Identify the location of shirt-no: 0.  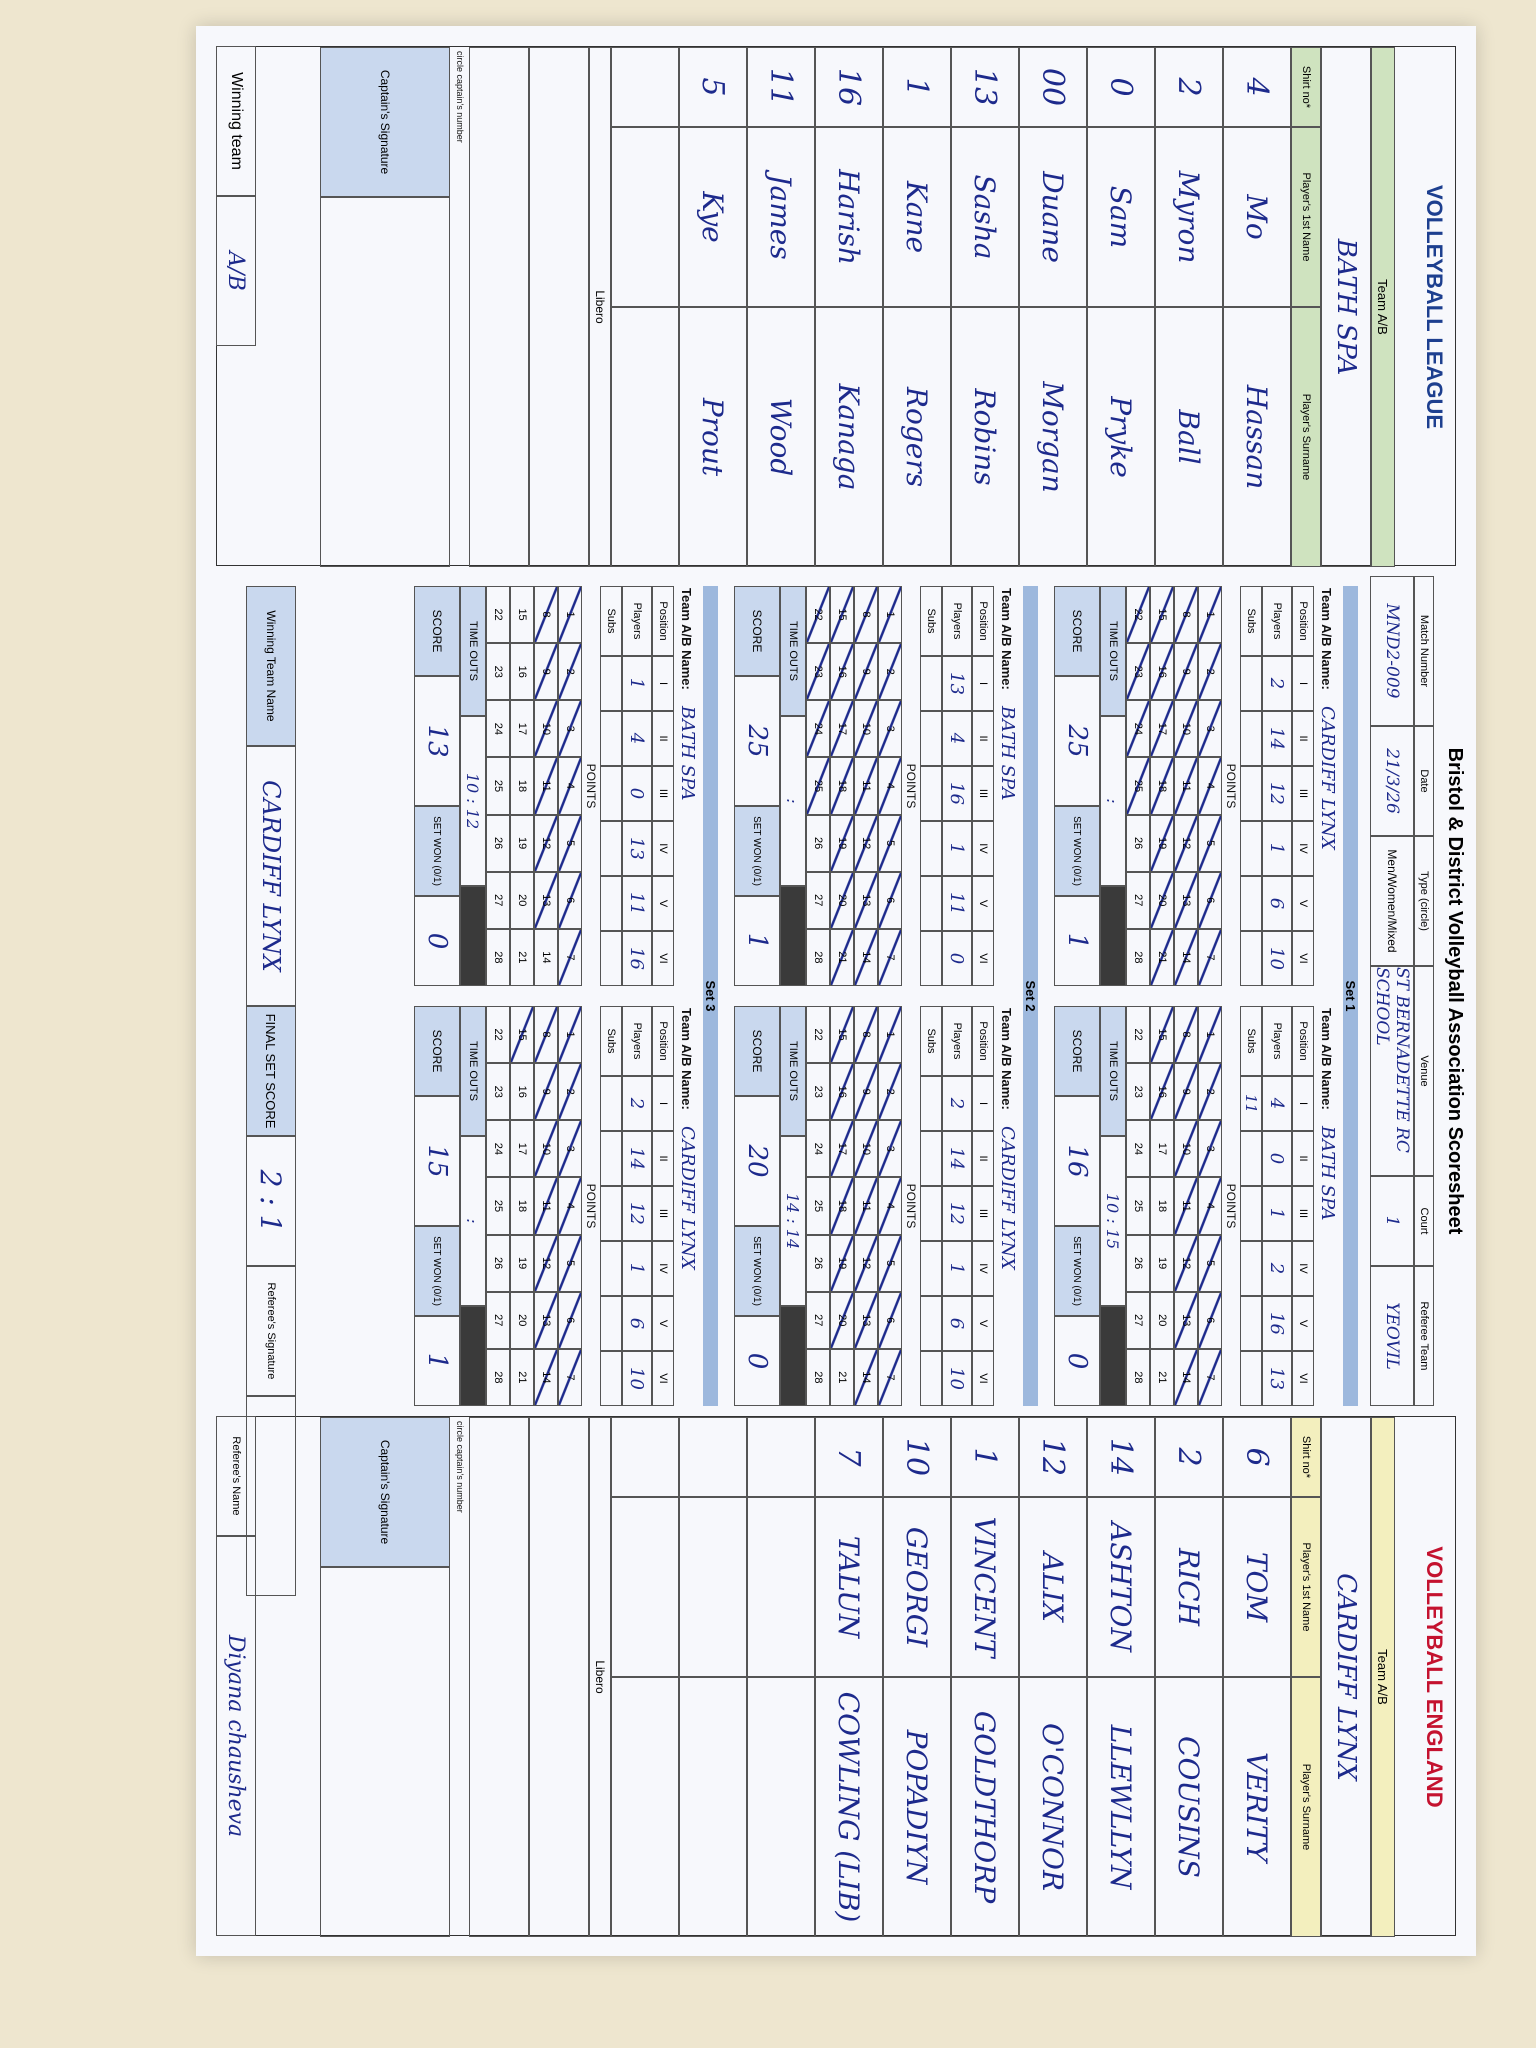
(1121, 87).